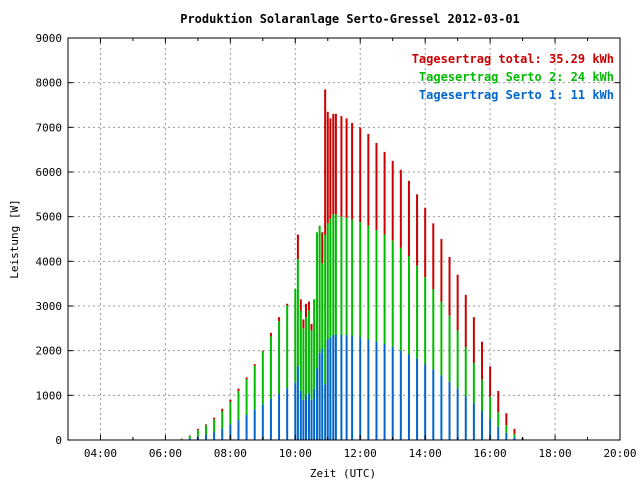 Image resolution: width=640 pixels, height=480 pixels. I want to click on x-tick-label: 04:00, so click(100, 453).